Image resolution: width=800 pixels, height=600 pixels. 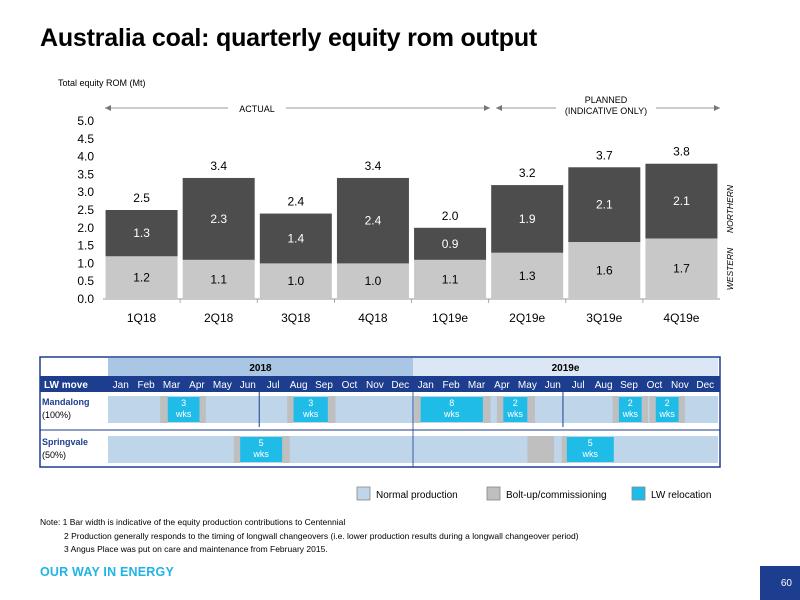 I want to click on legend-swatch, so click(x=638, y=493).